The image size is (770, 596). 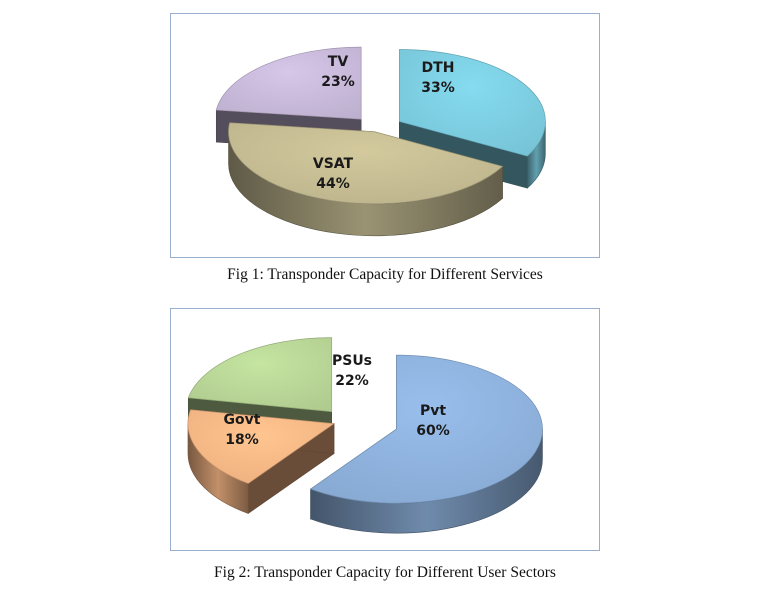 I want to click on slice-percent-label: 18%, so click(x=242, y=440).